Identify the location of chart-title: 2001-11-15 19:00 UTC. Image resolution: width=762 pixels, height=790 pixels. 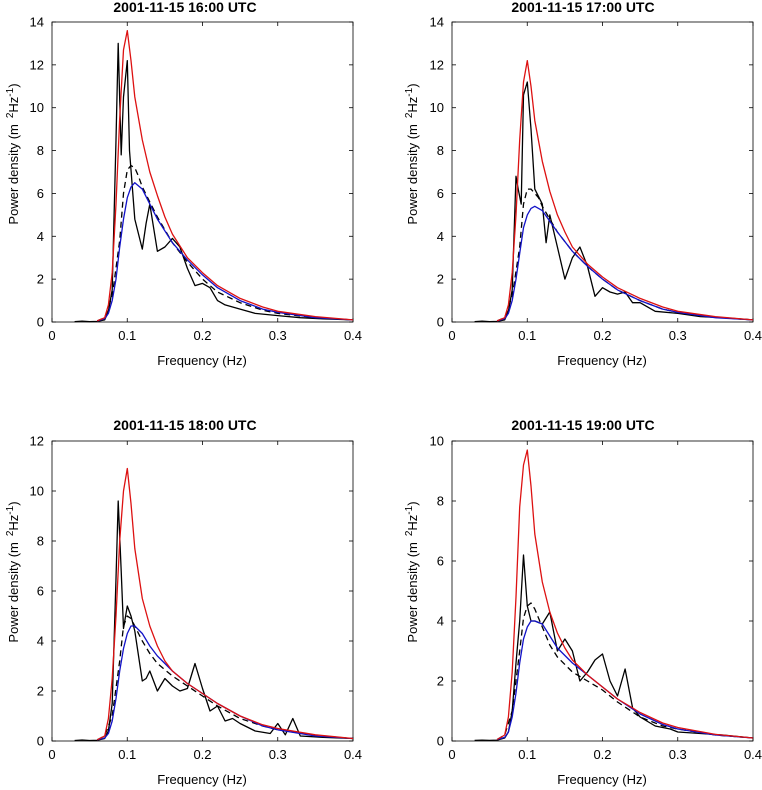
(582, 425).